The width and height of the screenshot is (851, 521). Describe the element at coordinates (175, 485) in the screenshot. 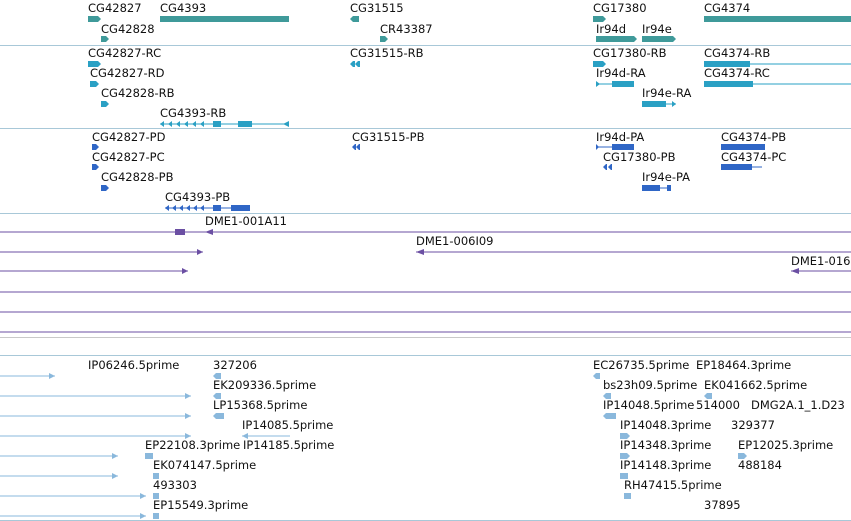

I see `est-label: 493303` at that location.